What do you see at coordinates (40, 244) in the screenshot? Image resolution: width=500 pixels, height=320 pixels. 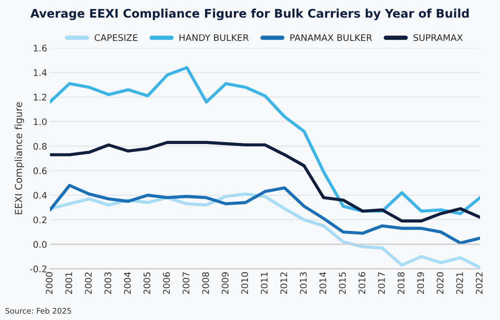 I see `y-tick-label: 0.0` at bounding box center [40, 244].